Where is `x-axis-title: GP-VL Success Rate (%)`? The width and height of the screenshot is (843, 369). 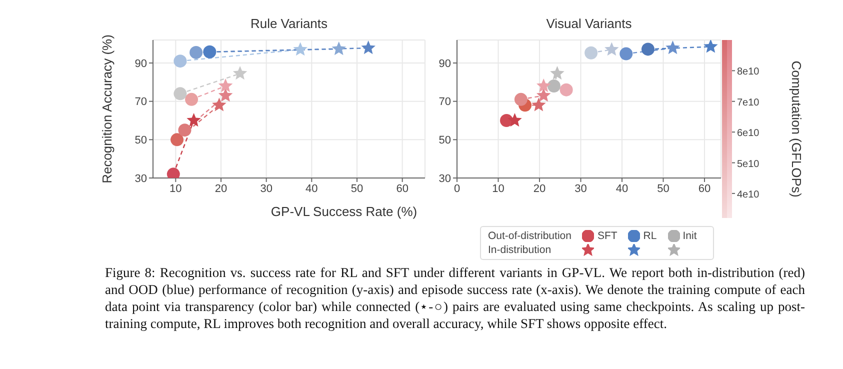 x-axis-title: GP-VL Success Rate (%) is located at coordinates (344, 211).